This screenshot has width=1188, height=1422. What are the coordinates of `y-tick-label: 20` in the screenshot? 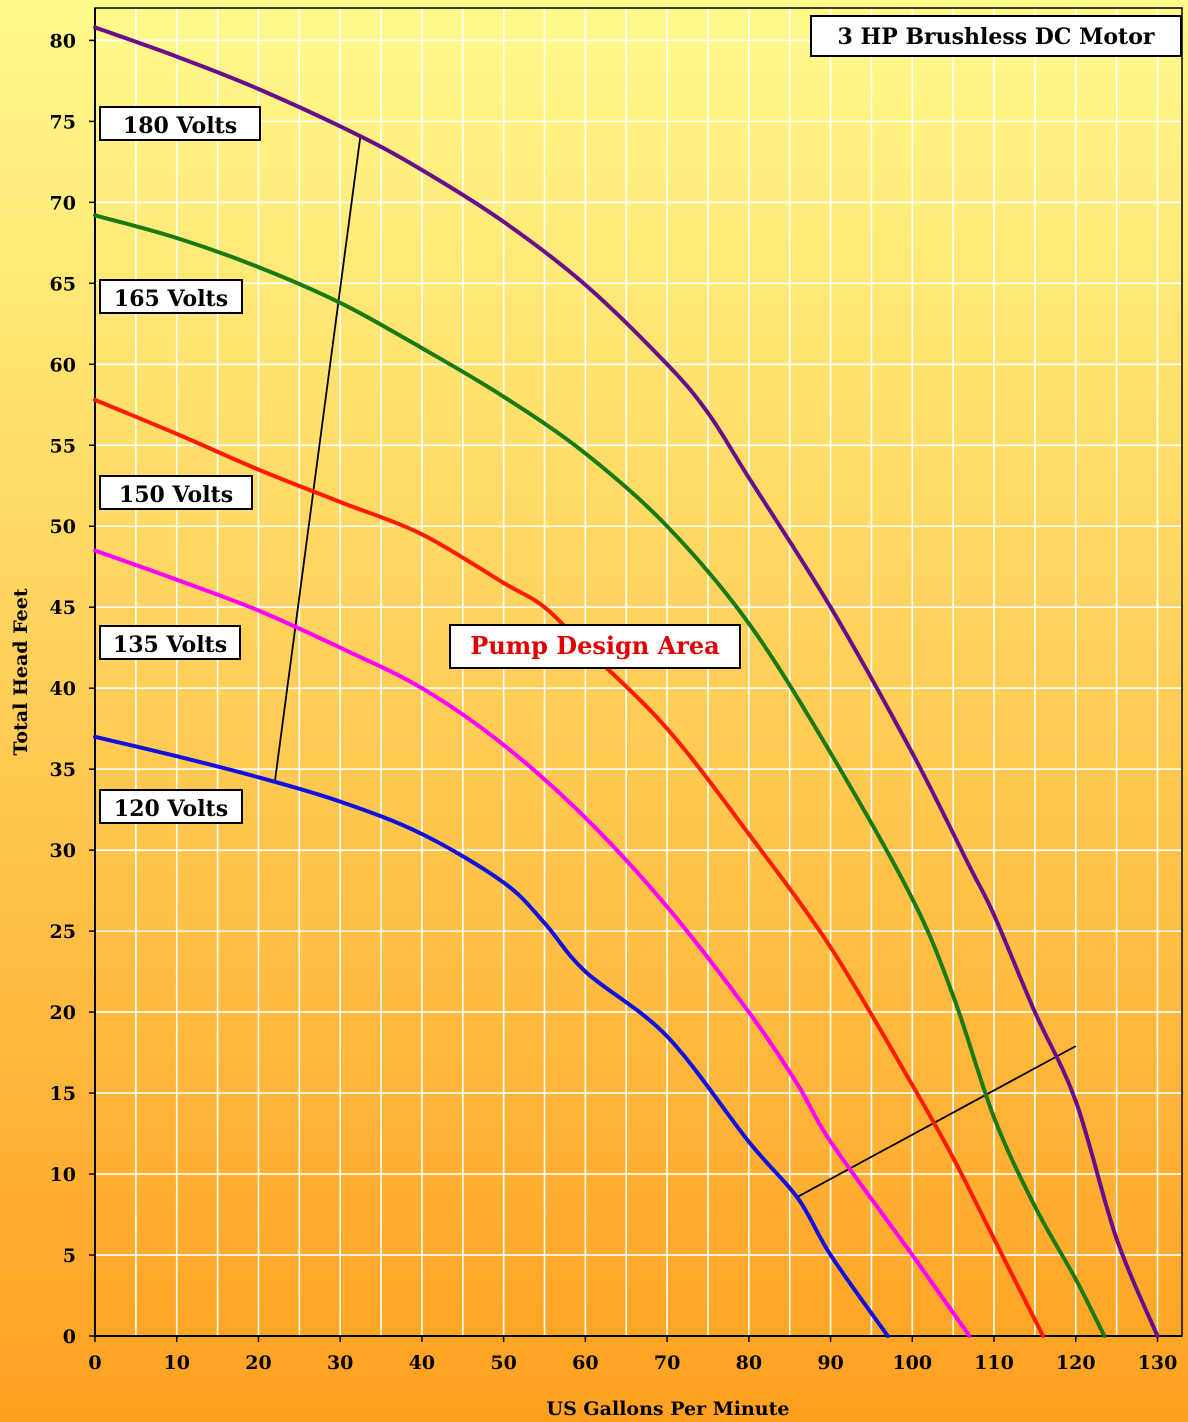 It's located at (63, 1013).